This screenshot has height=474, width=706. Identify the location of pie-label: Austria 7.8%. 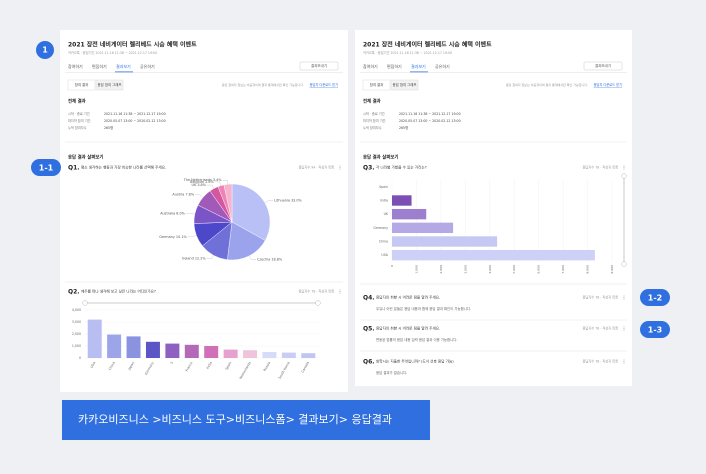
(183, 195).